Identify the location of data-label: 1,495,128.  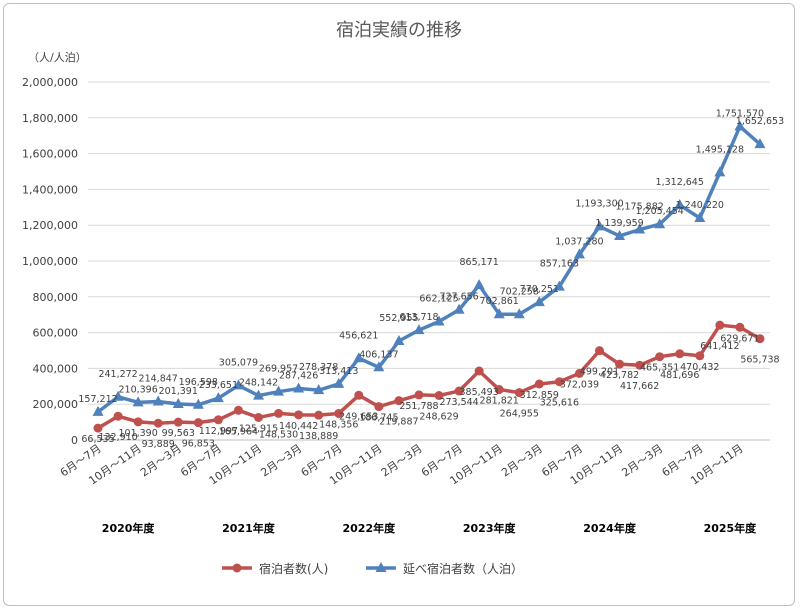
(720, 149).